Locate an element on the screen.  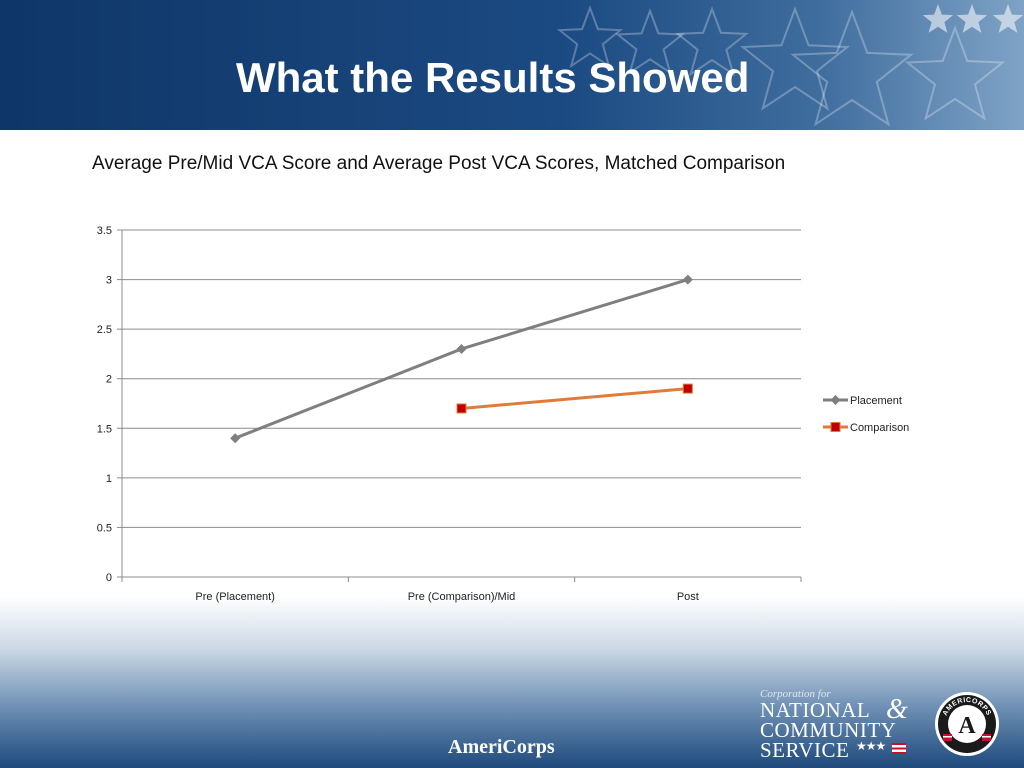
seal-letter: A is located at coordinates (967, 726).